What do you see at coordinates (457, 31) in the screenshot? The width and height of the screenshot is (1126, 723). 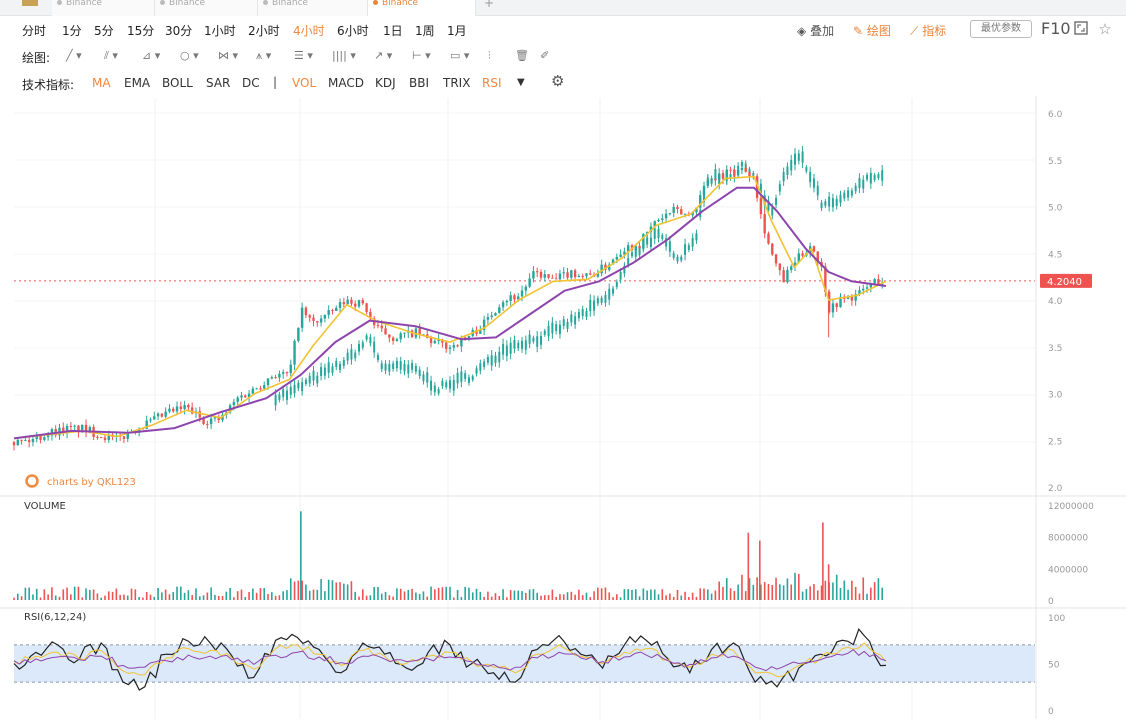 I see `period-1mo: 1月` at bounding box center [457, 31].